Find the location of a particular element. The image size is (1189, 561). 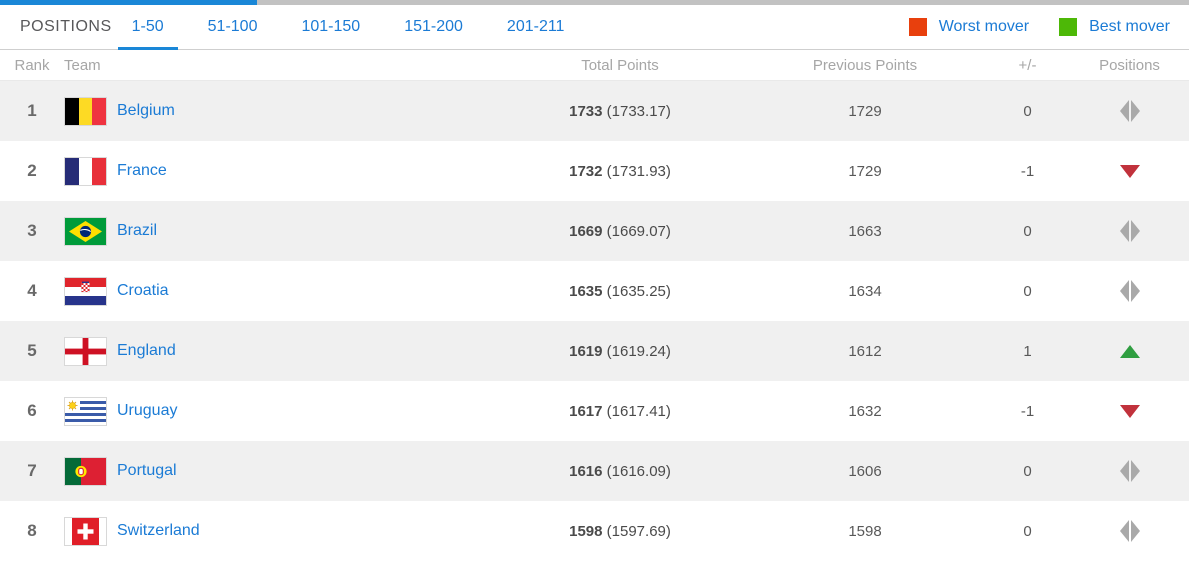

team-cell: Uruguay is located at coordinates (279, 411).